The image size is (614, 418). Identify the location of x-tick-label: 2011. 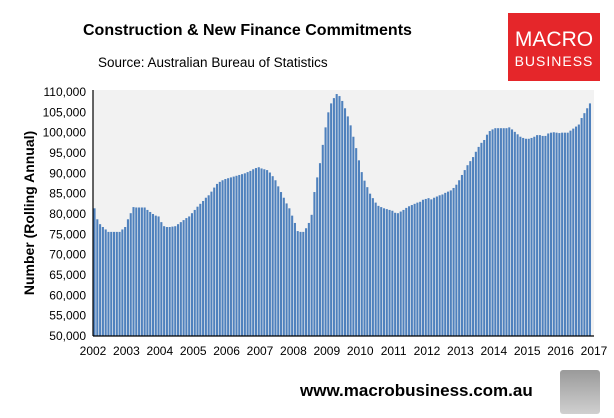
(394, 351).